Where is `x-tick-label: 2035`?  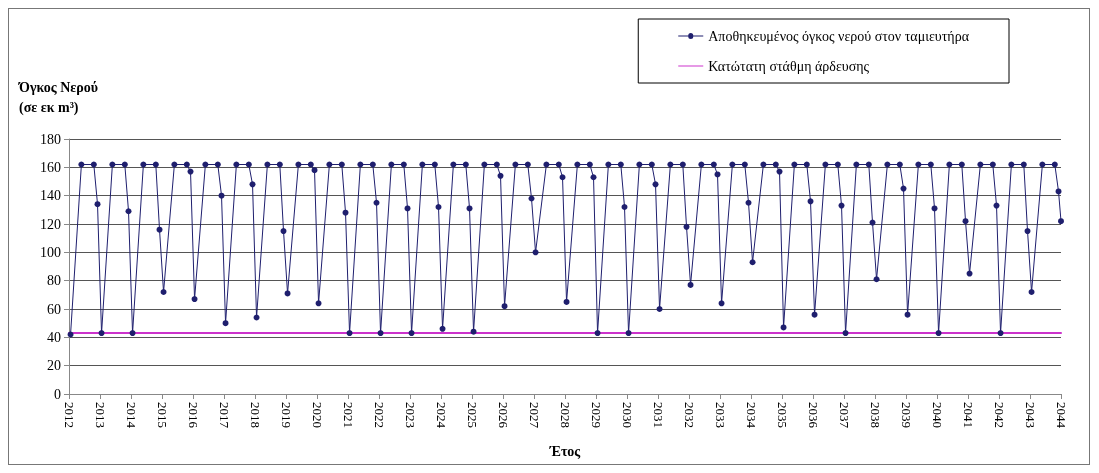 x-tick-label: 2035 is located at coordinates (782, 415).